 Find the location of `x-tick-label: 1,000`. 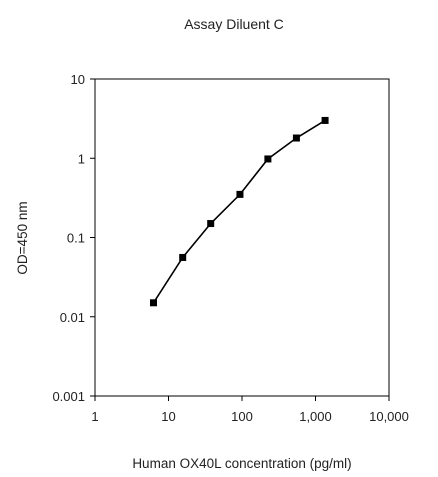

x-tick-label: 1,000 is located at coordinates (315, 416).